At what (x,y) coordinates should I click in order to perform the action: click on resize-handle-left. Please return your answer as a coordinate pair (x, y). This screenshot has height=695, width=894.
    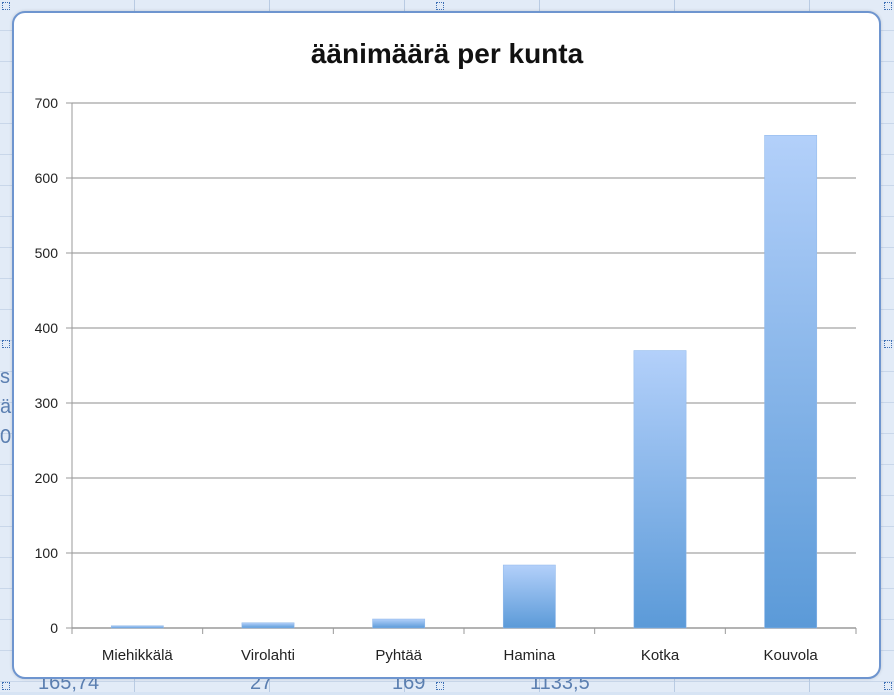
    Looking at the image, I should click on (6, 344).